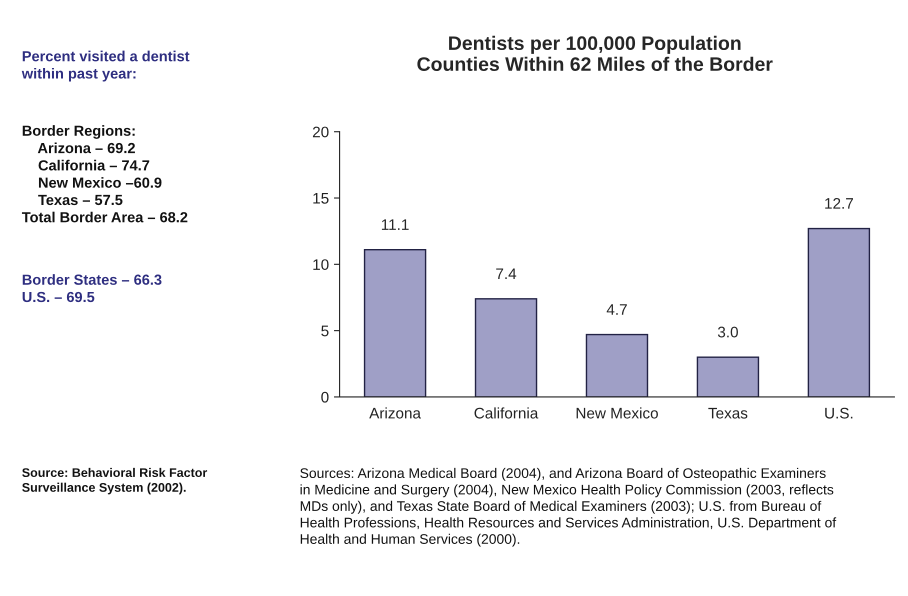  I want to click on source-note: Sources: Arizona Medical Board (2004), and Arizona Board of Osteopathic Examiners in Medicine and Surgery (2004), New Mexico Health Policy Commission (2003, reflects MDs only), and Texas State Board of Medical Examiners (2003); U.S. from Bureau of Health Professions, Health Resources and Services Administration, U.S. Department of Health and Human Services (2000)., so click(568, 507).